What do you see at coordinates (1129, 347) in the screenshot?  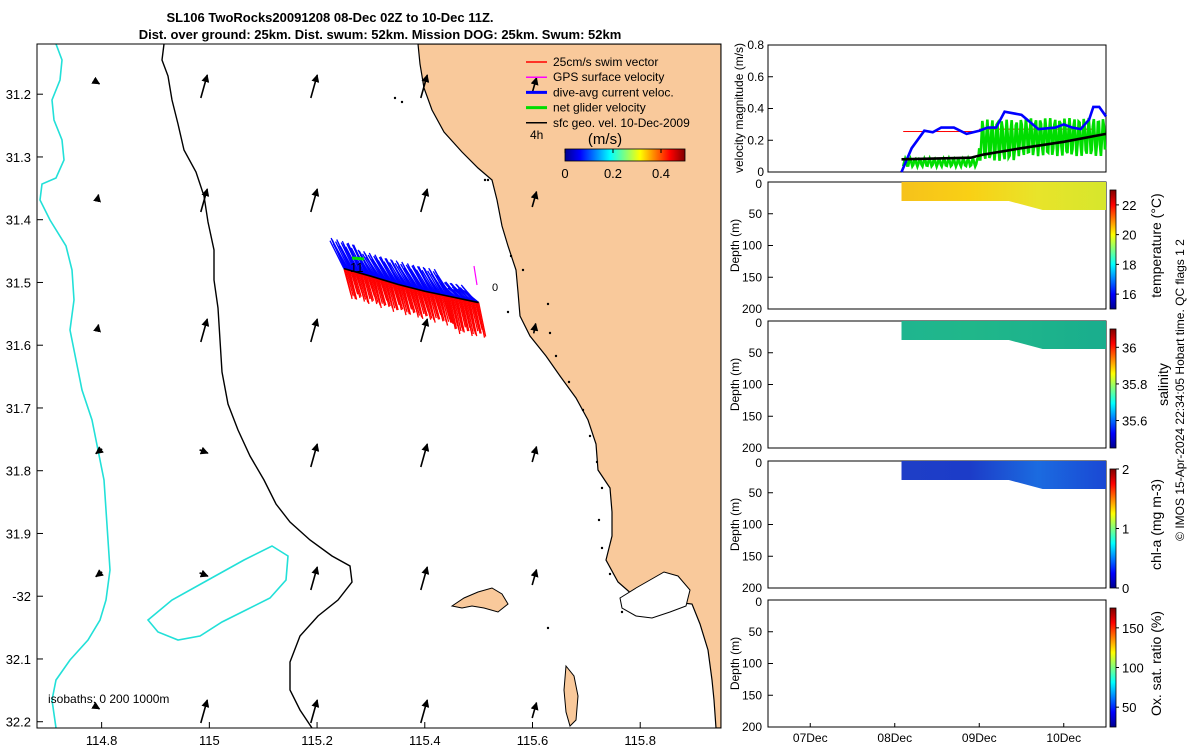 I see `salinity-colorbar-tick-label: 36` at bounding box center [1129, 347].